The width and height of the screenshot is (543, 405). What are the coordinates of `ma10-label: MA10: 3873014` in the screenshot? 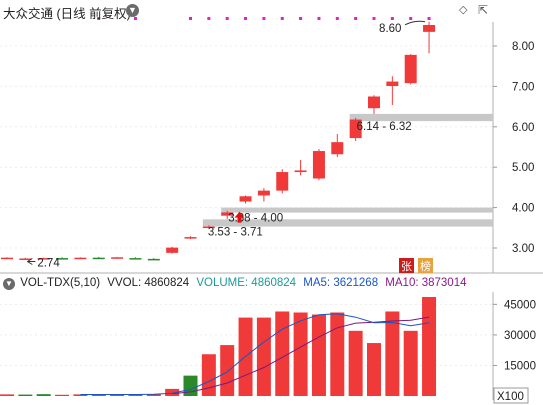 It's located at (426, 283).